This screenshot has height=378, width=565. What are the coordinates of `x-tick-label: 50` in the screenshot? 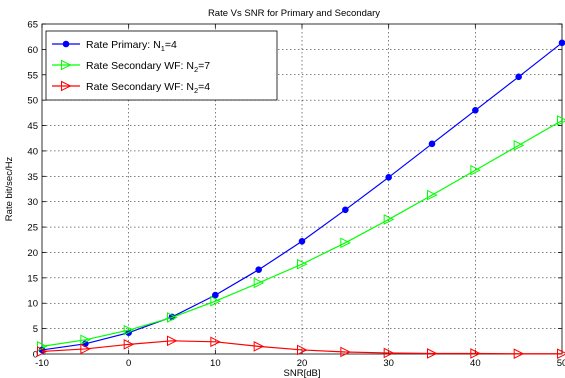 It's located at (561, 363).